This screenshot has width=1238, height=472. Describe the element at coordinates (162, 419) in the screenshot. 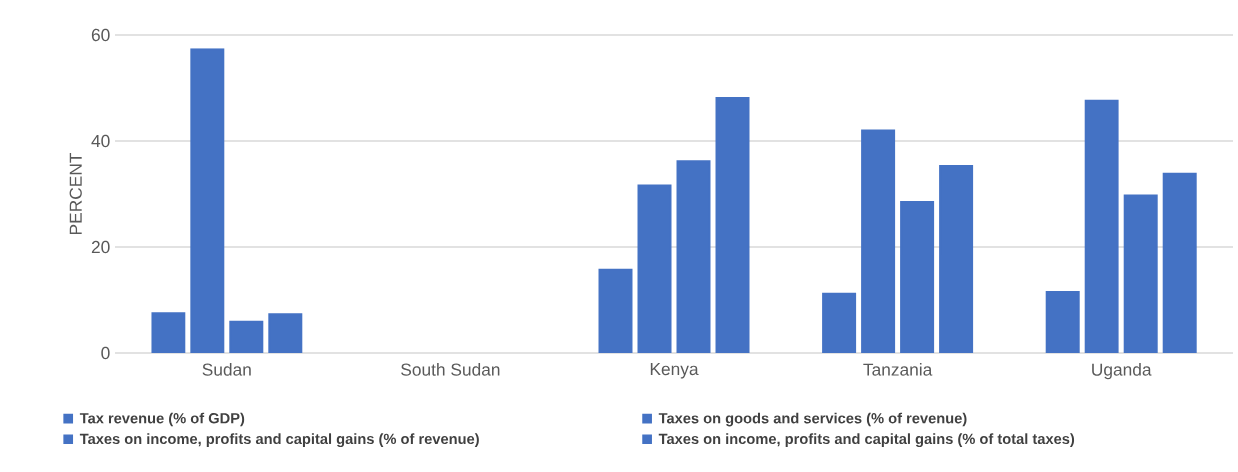

I see `legend-label: Tax revenue (% of GDP)` at that location.